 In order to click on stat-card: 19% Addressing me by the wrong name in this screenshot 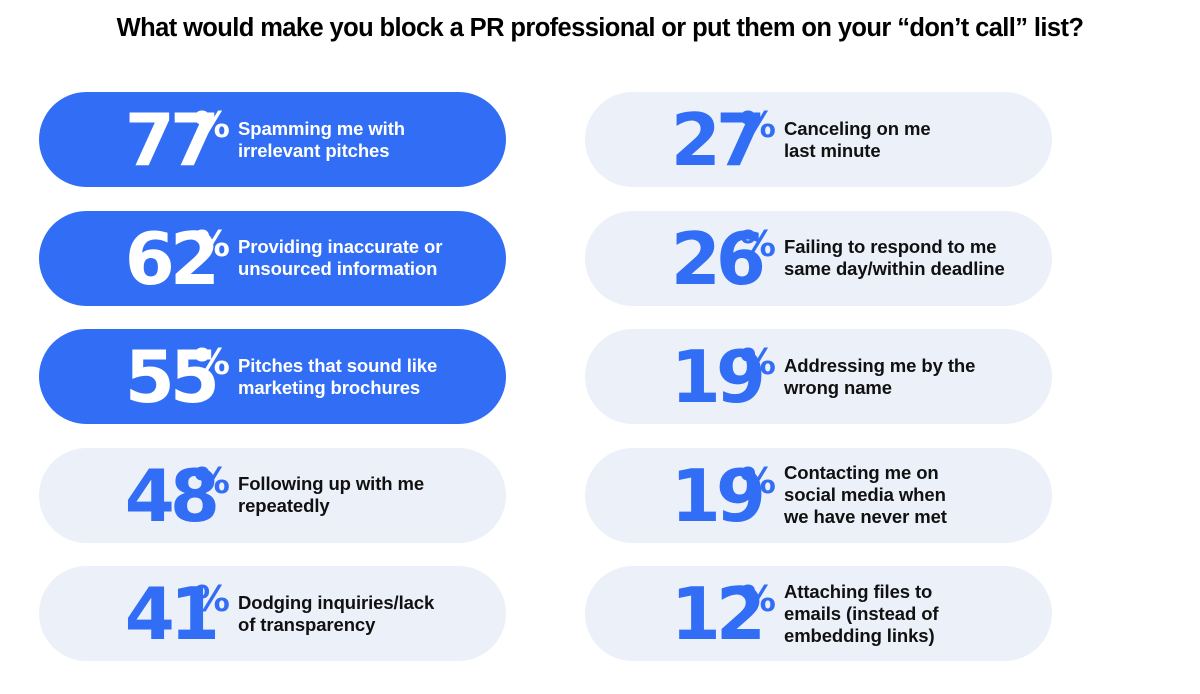, I will do `click(818, 376)`.